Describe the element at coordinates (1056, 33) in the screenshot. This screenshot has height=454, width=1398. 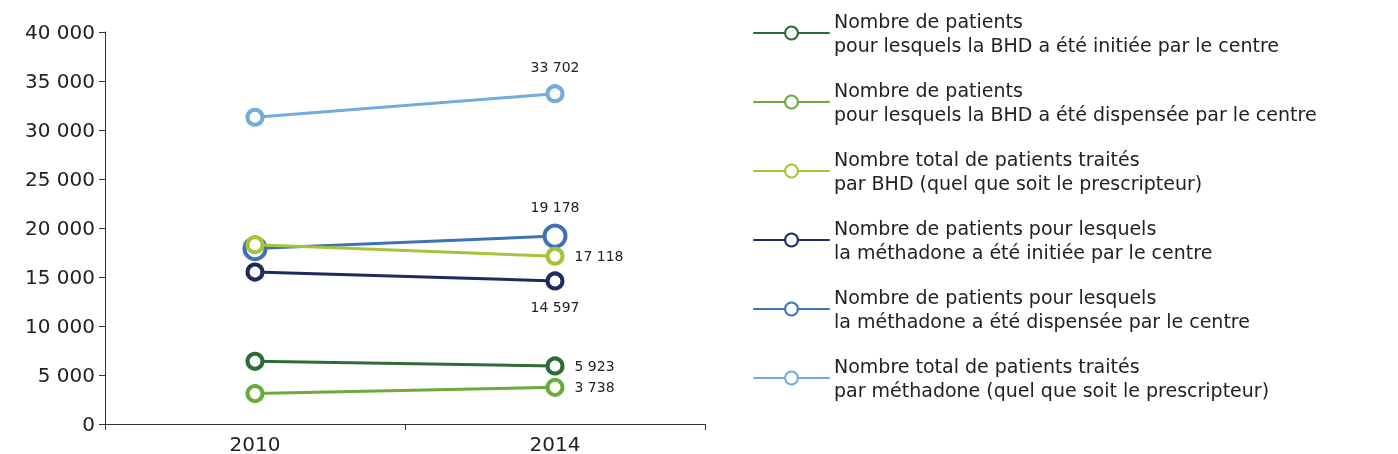
I see `legend-label: Nombre de patients pour lesquels la BHD a été initiée par le centre` at that location.